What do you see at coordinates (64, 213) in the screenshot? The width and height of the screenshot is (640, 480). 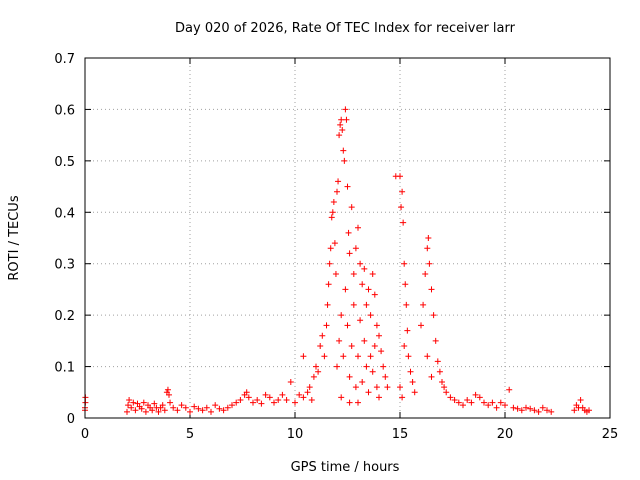 I see `y-tick-label: 0.4` at bounding box center [64, 213].